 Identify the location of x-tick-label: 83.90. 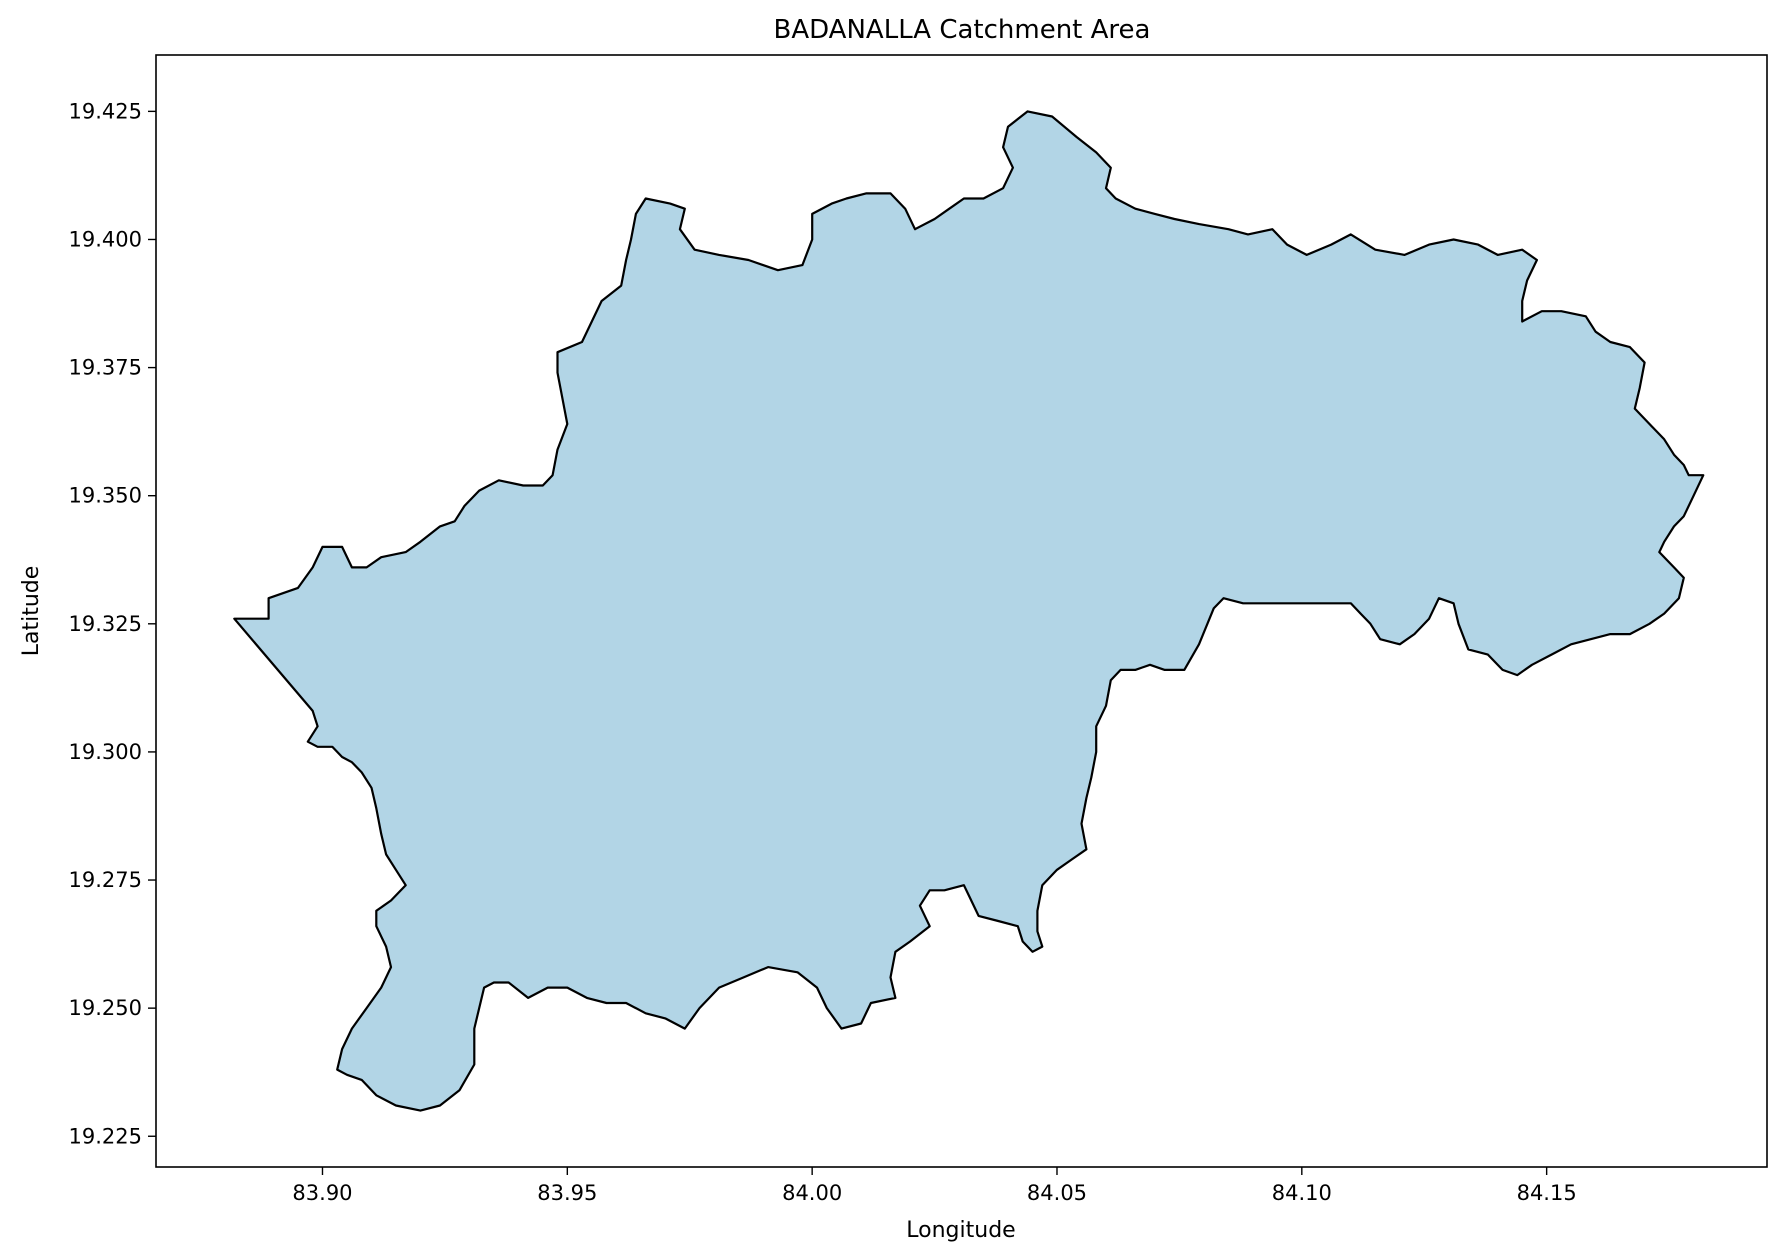
(322, 1193).